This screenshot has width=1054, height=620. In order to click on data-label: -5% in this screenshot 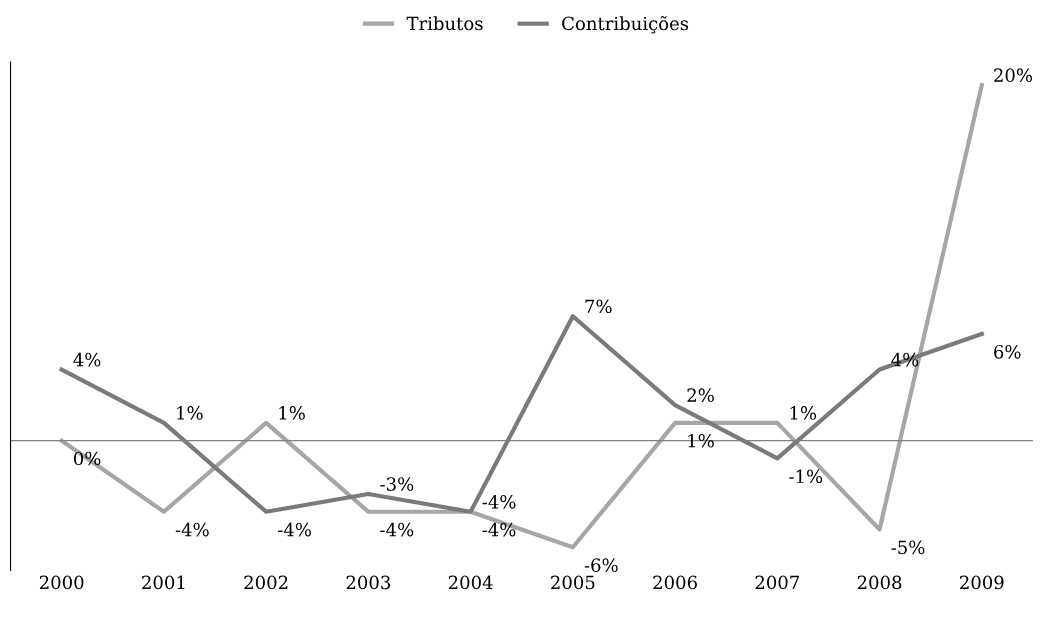, I will do `click(908, 547)`.